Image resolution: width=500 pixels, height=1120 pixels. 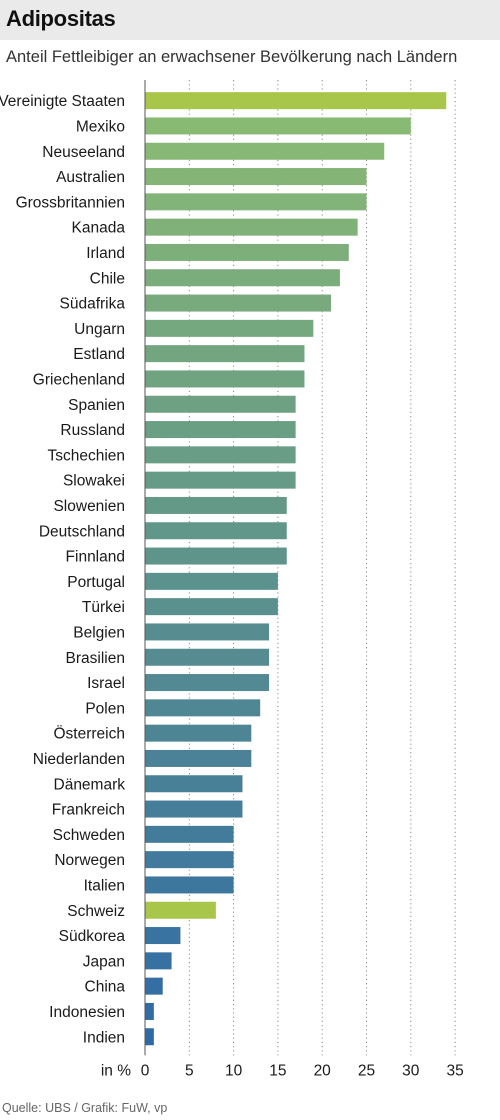 What do you see at coordinates (145, 1070) in the screenshot?
I see `tick-label: 0` at bounding box center [145, 1070].